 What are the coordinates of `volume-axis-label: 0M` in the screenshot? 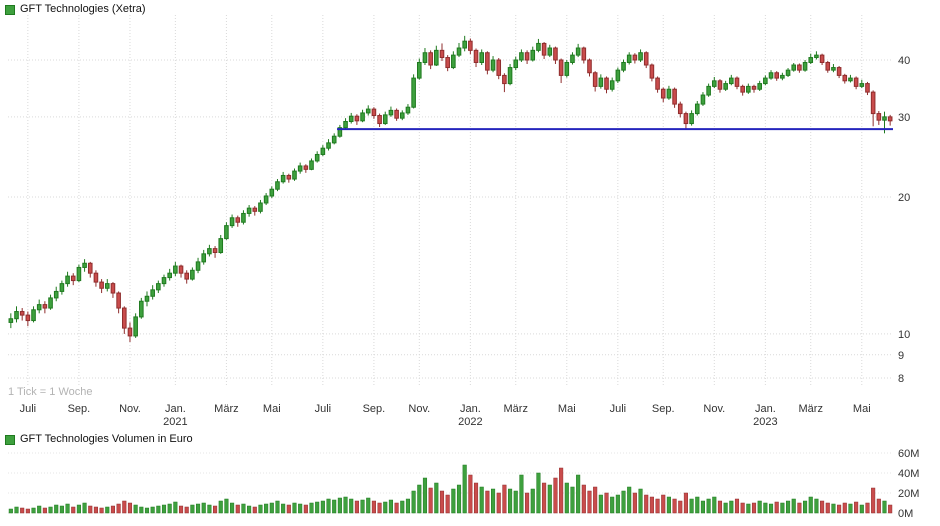 It's located at (905, 514).